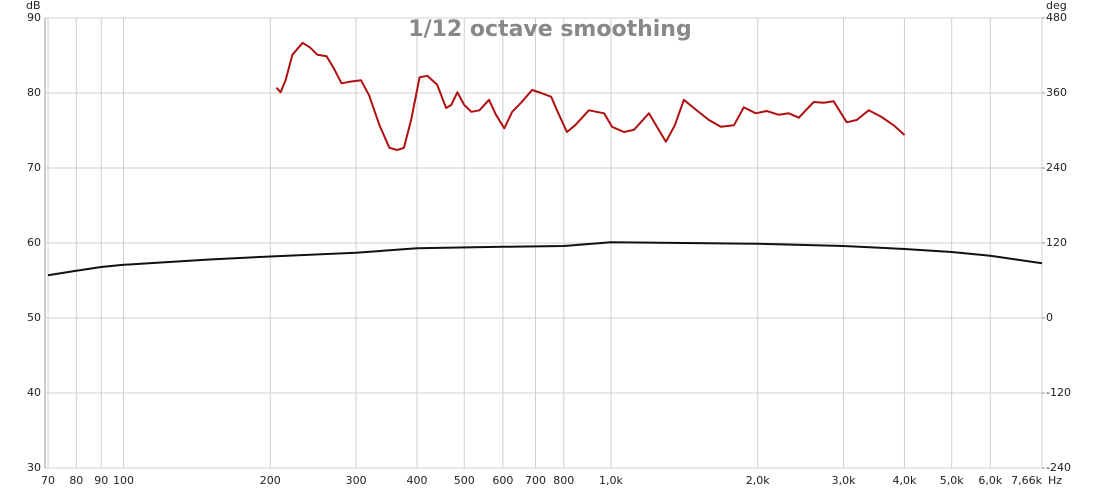  I want to click on x-tick-label: 1,0k, so click(611, 480).